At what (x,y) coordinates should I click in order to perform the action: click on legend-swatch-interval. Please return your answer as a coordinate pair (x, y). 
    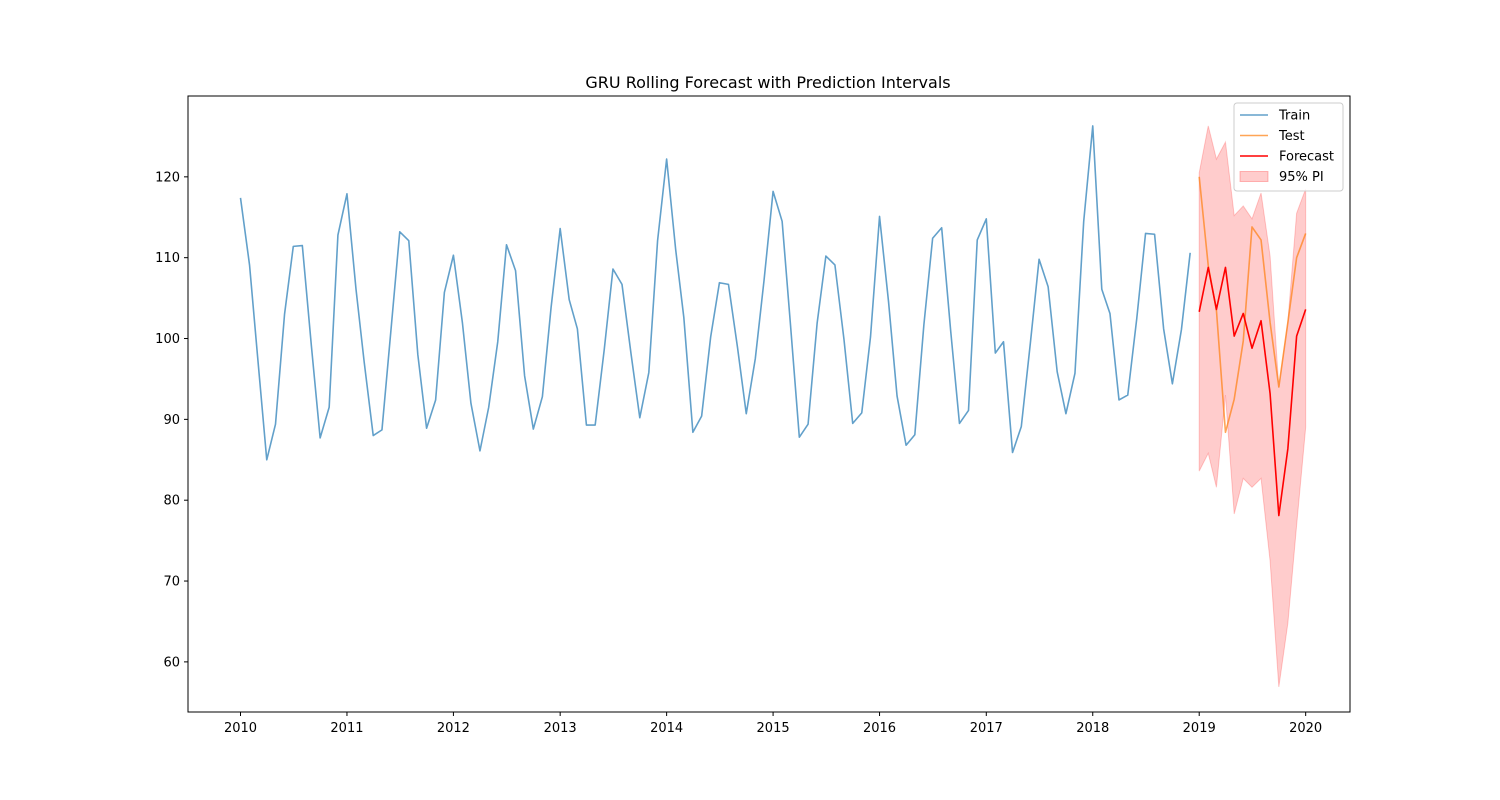
    Looking at the image, I should click on (1254, 176).